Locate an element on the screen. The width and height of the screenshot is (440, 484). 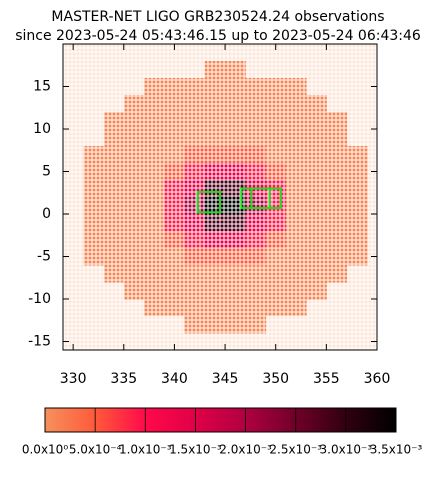
y-tick-label: -15 is located at coordinates (39, 342).